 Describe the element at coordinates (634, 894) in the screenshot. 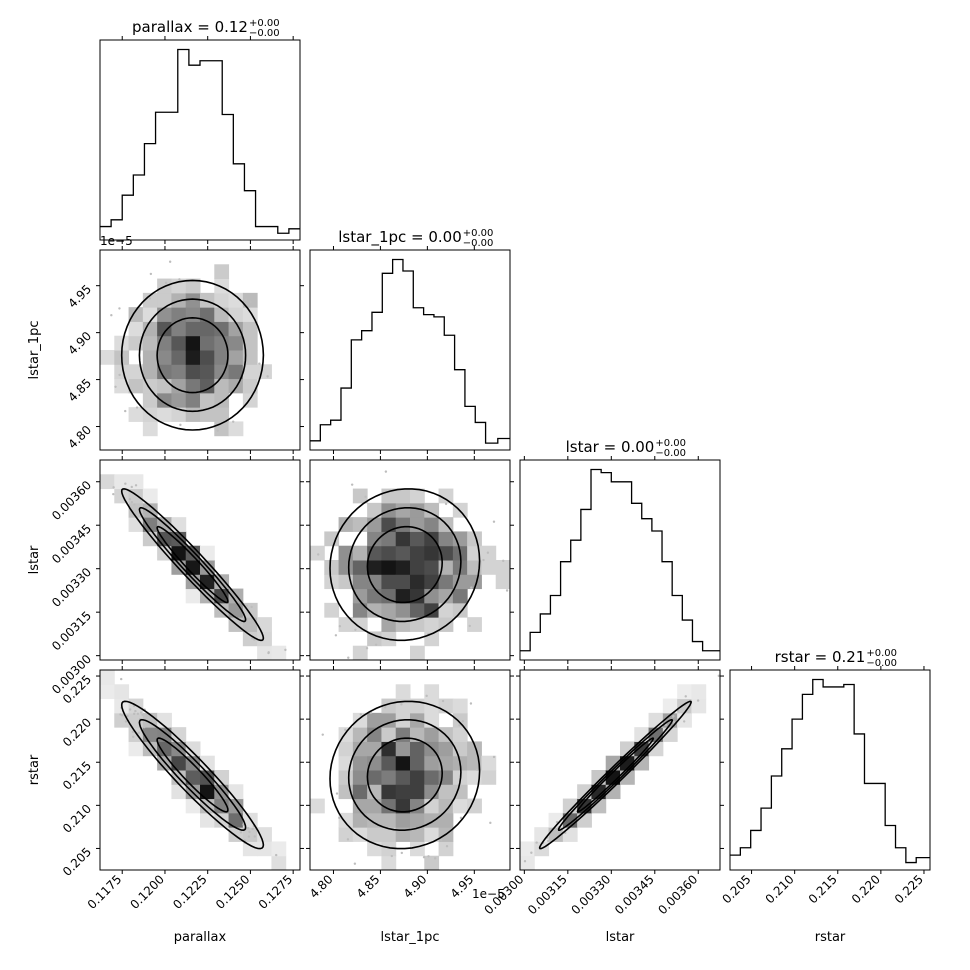

I see `x-tick-label: 0.00345` at that location.